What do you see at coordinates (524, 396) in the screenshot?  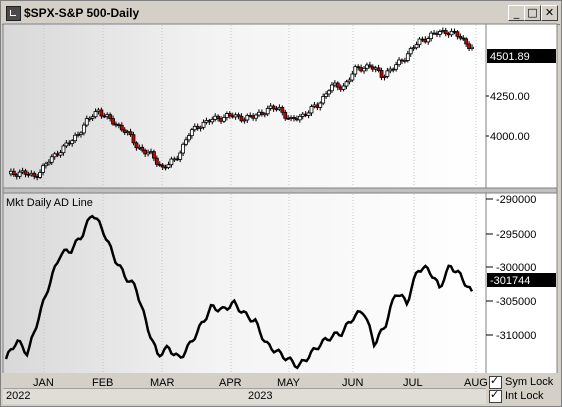 I see `int-lock-label: Int Lock` at bounding box center [524, 396].